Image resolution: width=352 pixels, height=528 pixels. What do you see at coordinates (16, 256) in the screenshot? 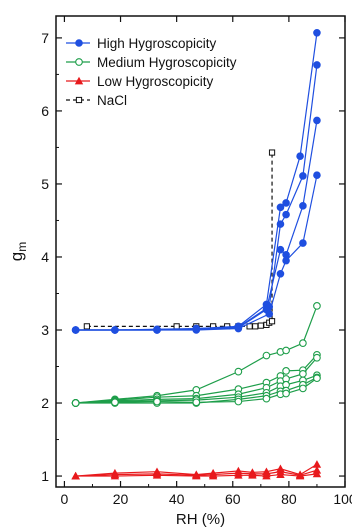
I see `y-axis-label-main: g` at bounding box center [16, 256].